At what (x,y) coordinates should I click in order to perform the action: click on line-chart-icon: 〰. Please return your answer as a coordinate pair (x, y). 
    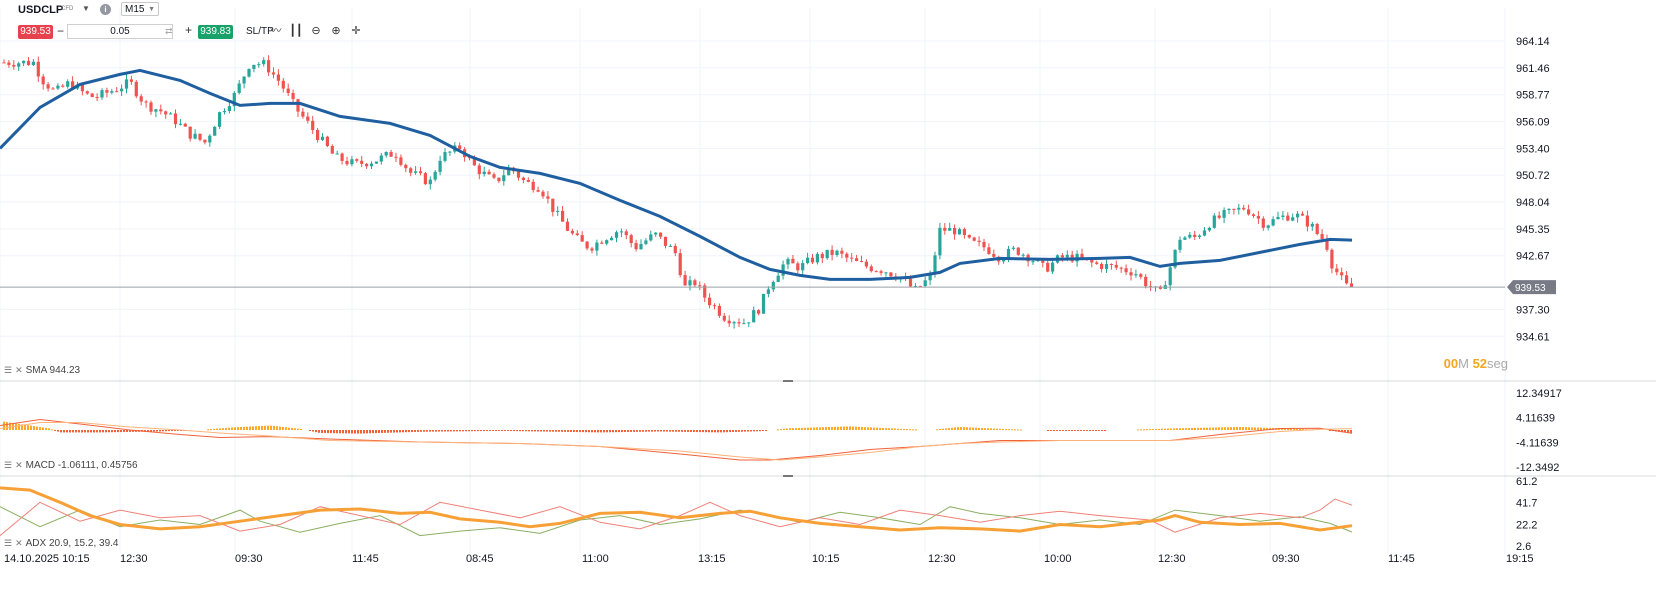
    Looking at the image, I should click on (276, 31).